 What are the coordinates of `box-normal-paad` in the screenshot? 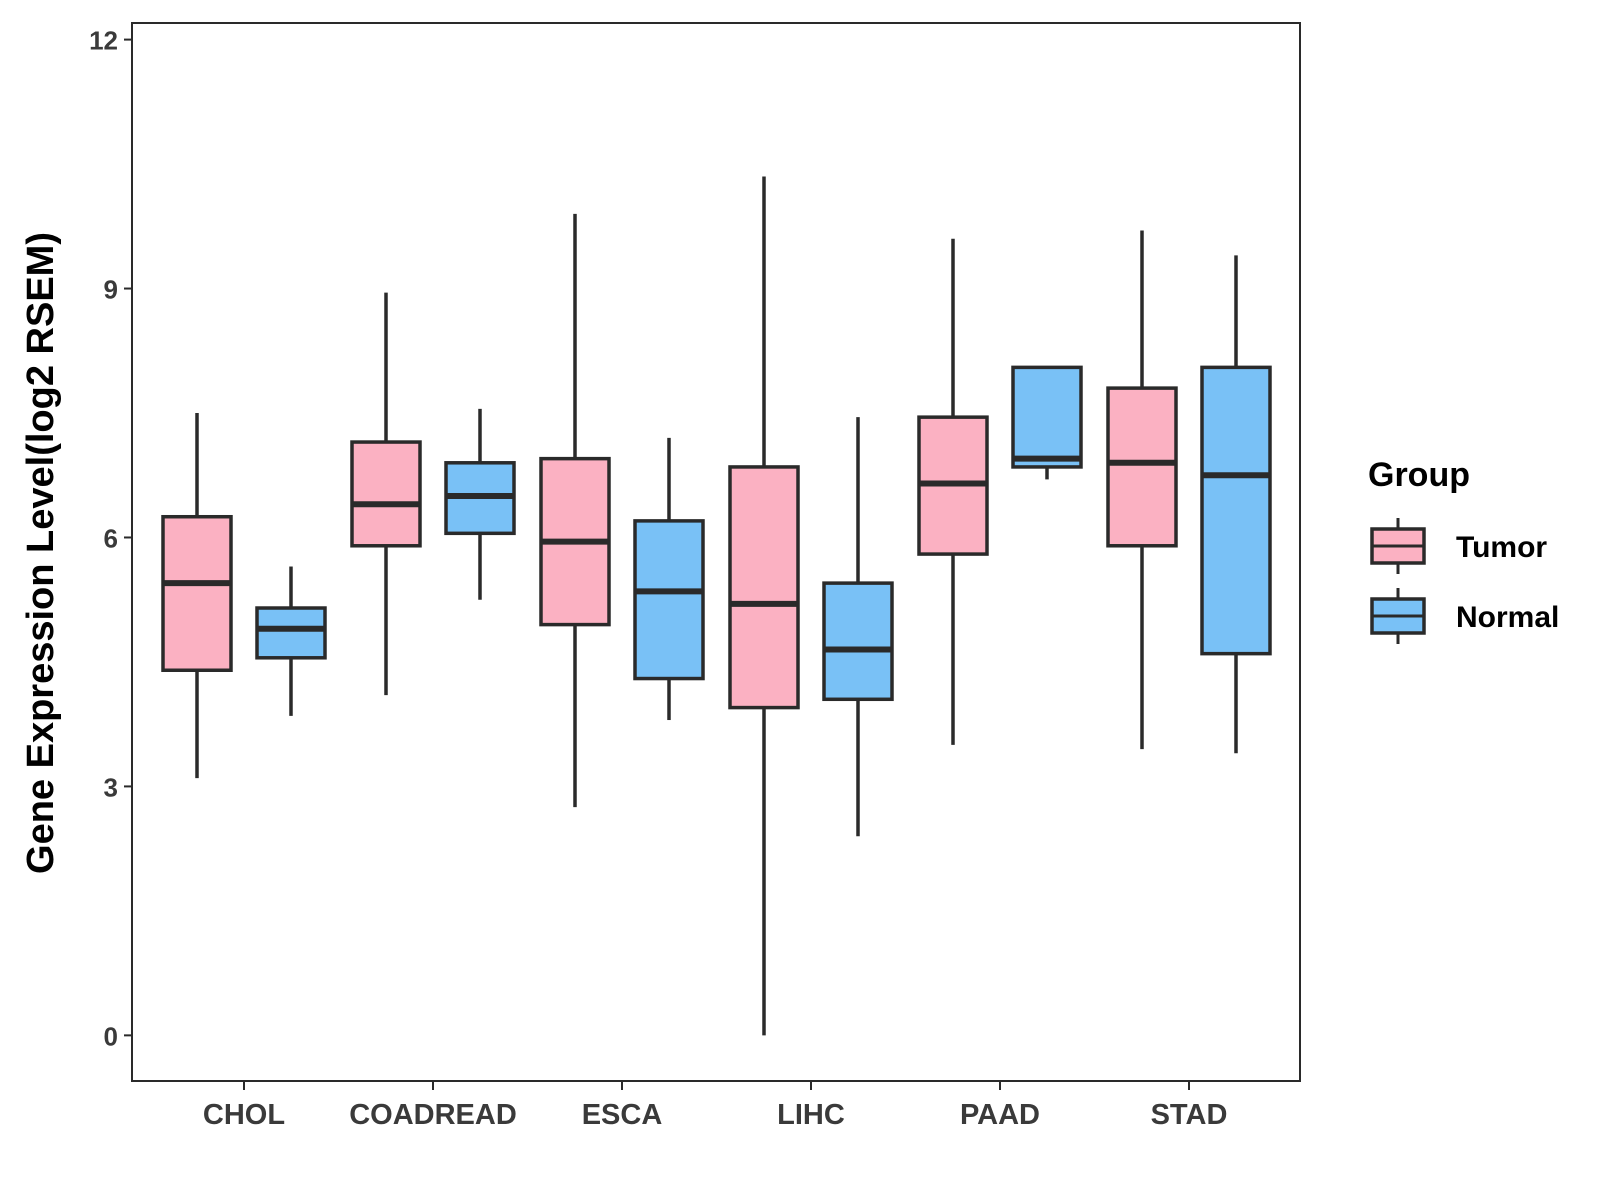 It's located at (1047, 422).